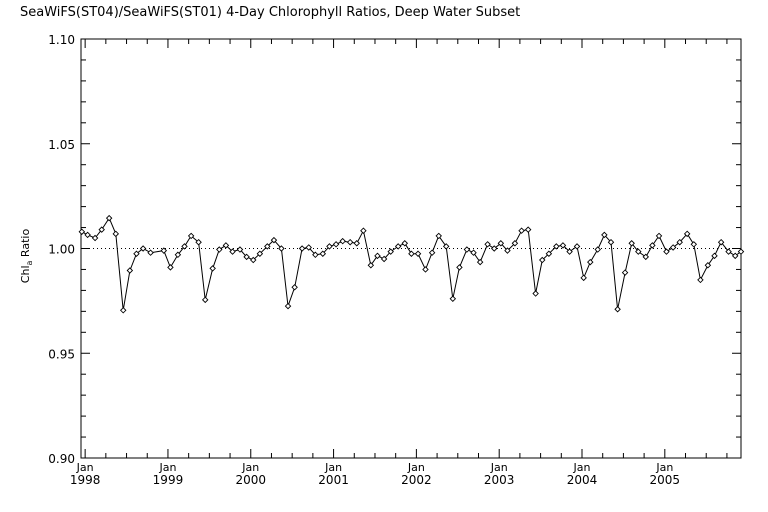  I want to click on y-tick-label: 1.00, so click(61, 250).